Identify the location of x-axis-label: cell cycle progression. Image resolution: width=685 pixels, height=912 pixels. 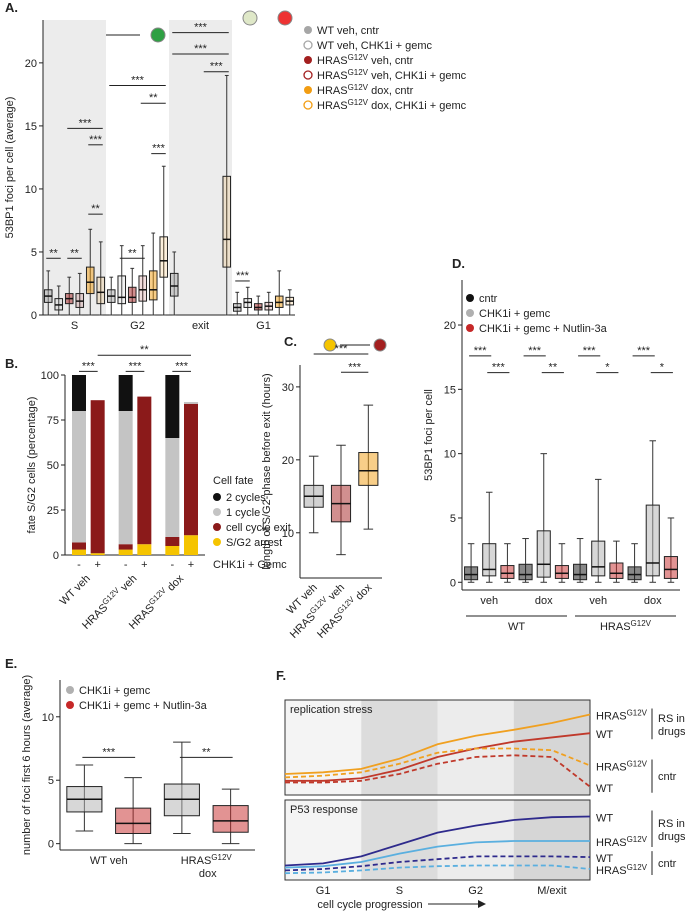
(369, 905).